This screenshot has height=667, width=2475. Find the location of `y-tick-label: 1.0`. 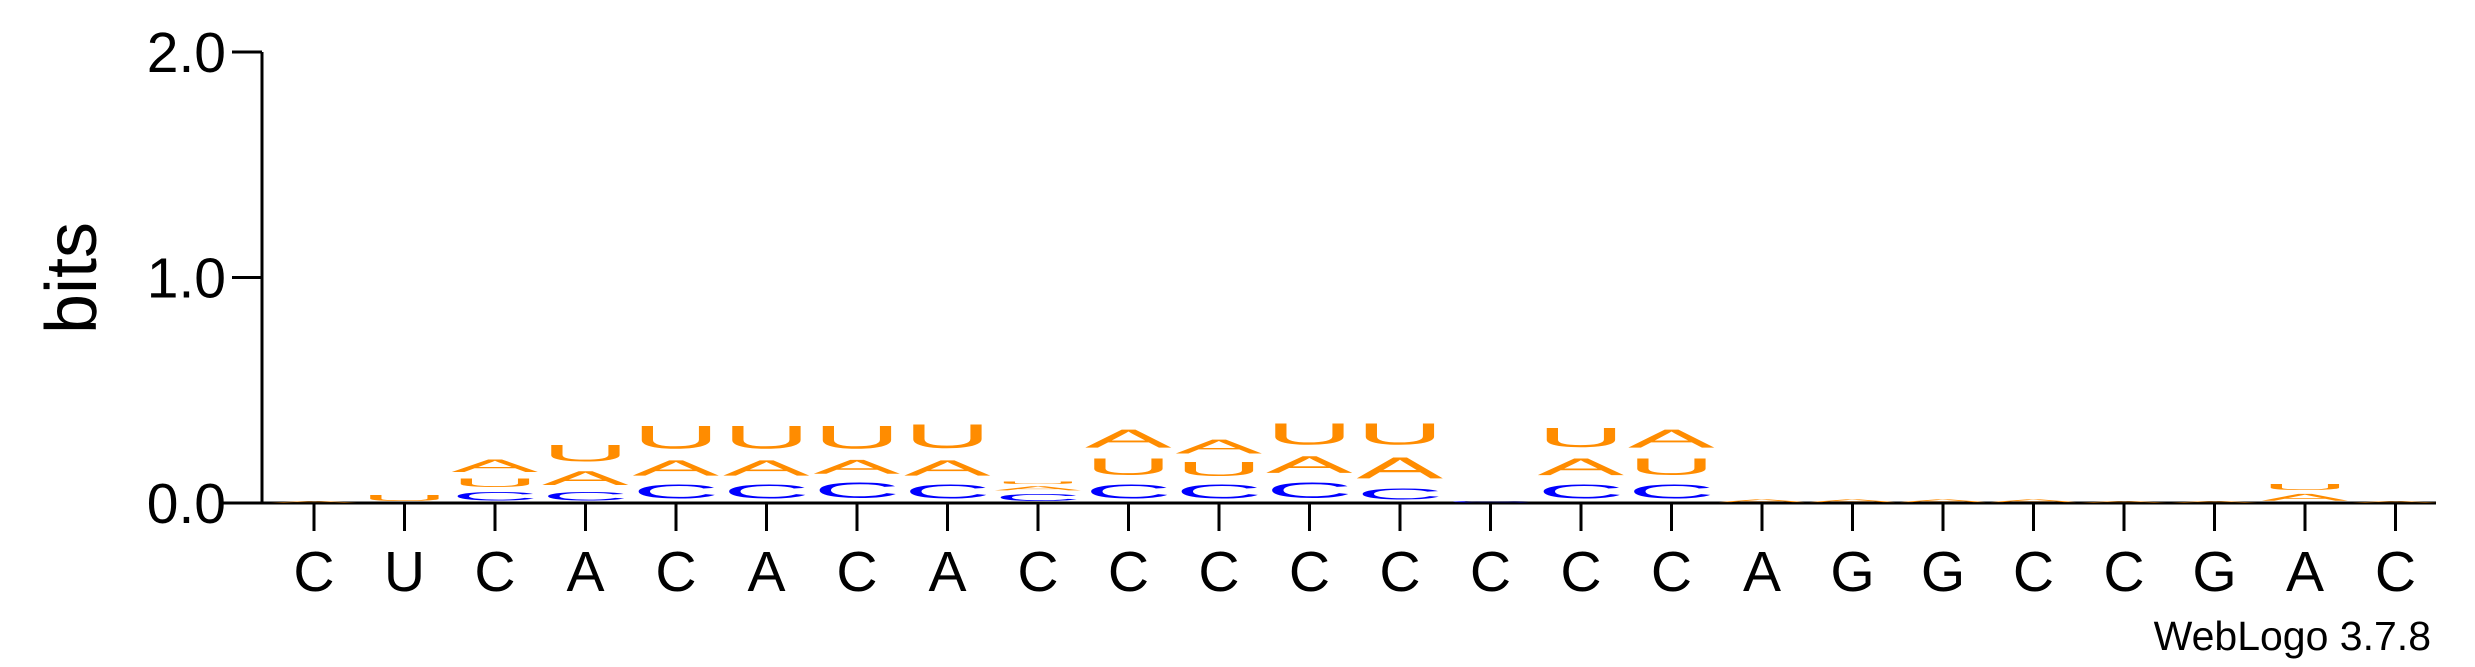

y-tick-label: 1.0 is located at coordinates (186, 279).